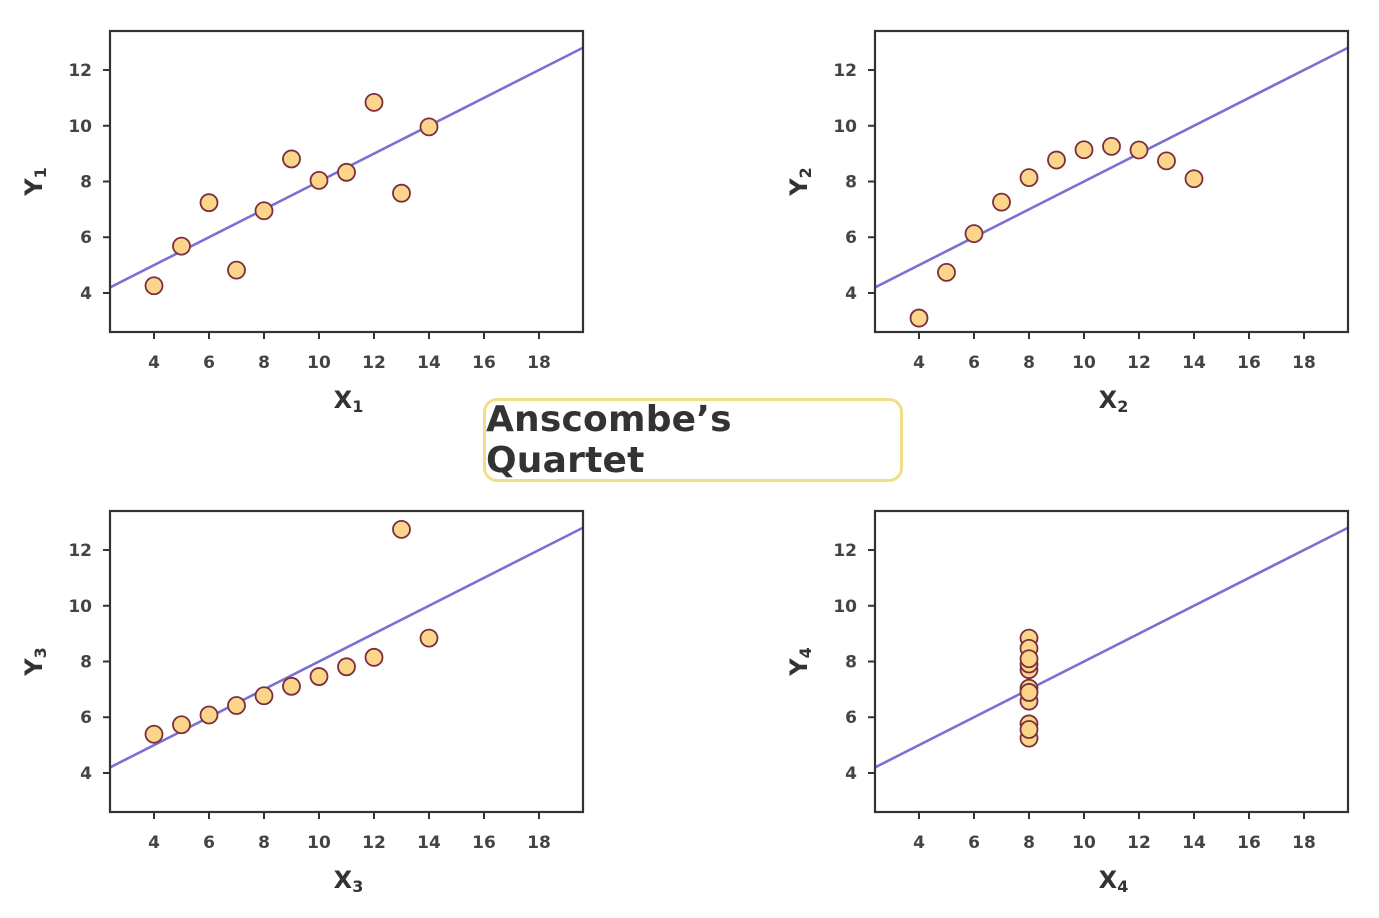 This screenshot has height=918, width=1379. What do you see at coordinates (80, 127) in the screenshot?
I see `panel-1-y-tick-label: 10` at bounding box center [80, 127].